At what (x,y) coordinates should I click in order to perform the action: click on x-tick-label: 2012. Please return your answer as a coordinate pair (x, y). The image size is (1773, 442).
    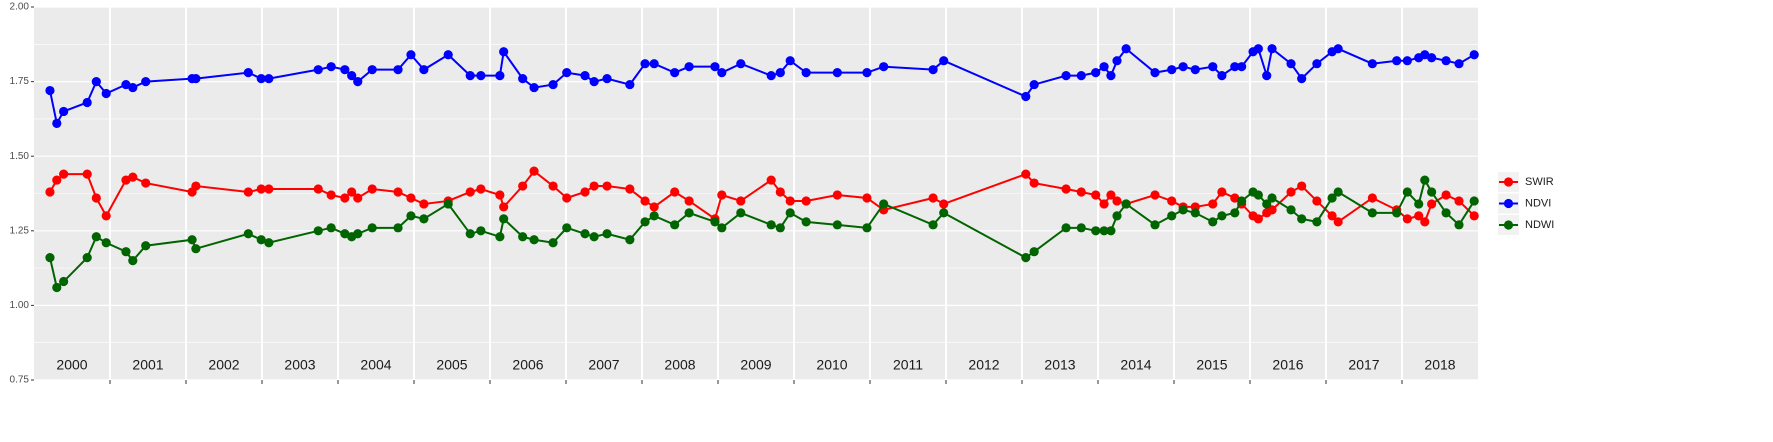
    Looking at the image, I should click on (983, 365).